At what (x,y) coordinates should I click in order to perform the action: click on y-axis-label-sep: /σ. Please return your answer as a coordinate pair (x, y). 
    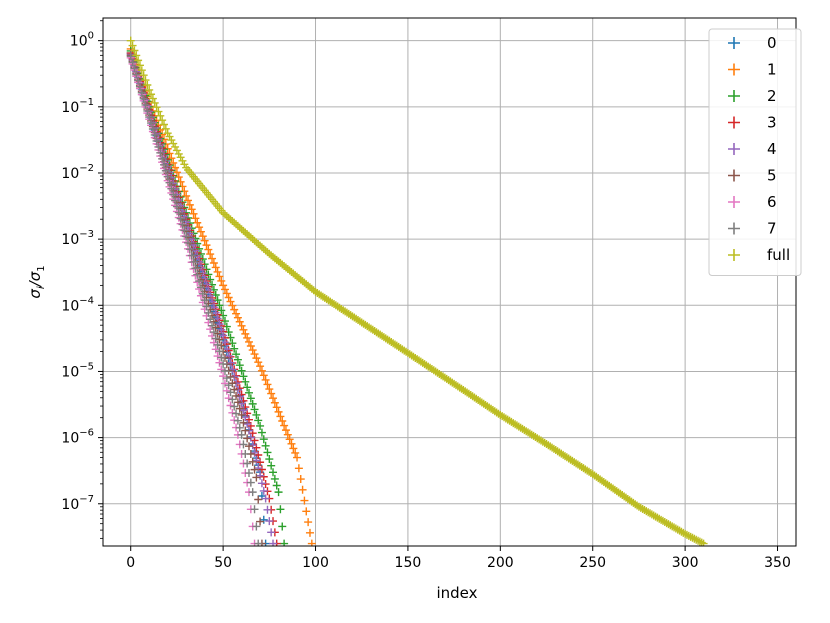
    Looking at the image, I should click on (35, 279).